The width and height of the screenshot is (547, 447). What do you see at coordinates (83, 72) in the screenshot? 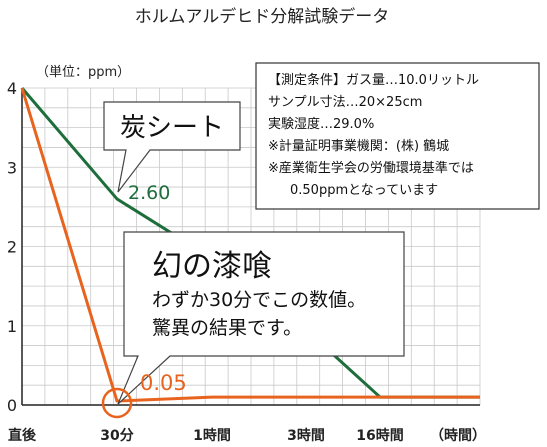
I see `y-axis-label: （単位：ppm）` at bounding box center [83, 72].